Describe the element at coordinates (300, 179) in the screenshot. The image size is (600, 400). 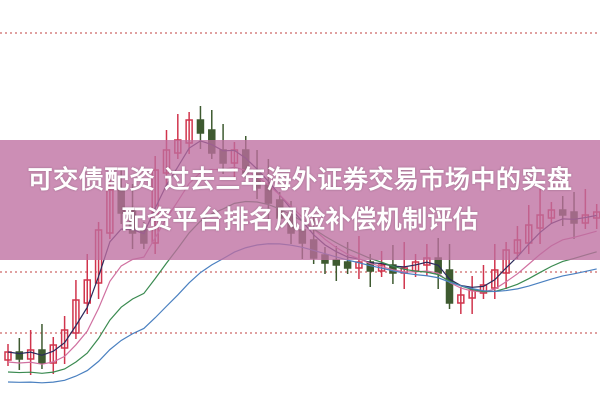
I see `headline-line-1: 可交债配资 过去三年海外证券交易市场中的实盘` at that location.